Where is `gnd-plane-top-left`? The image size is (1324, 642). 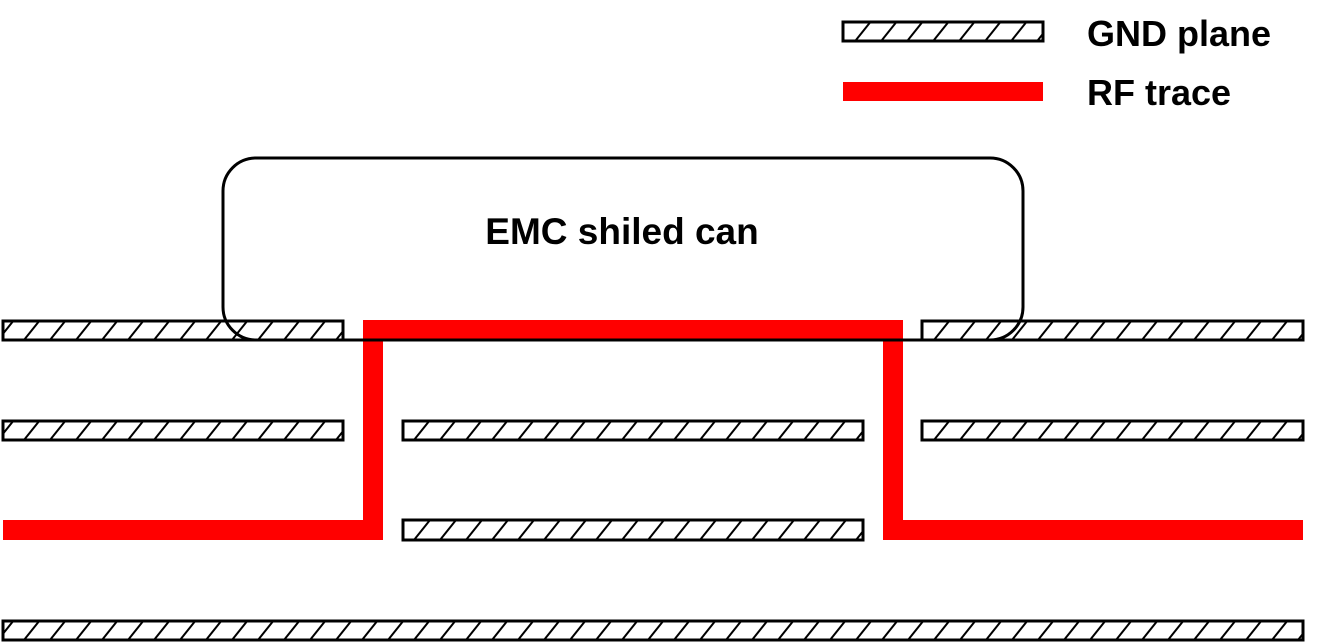
gnd-plane-top-left is located at coordinates (173, 330).